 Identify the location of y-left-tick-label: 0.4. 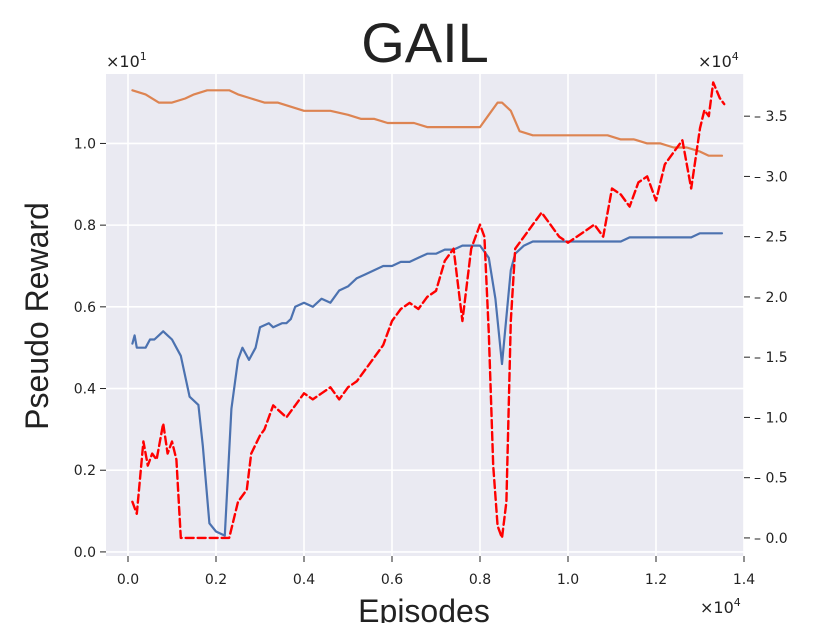
(85, 390).